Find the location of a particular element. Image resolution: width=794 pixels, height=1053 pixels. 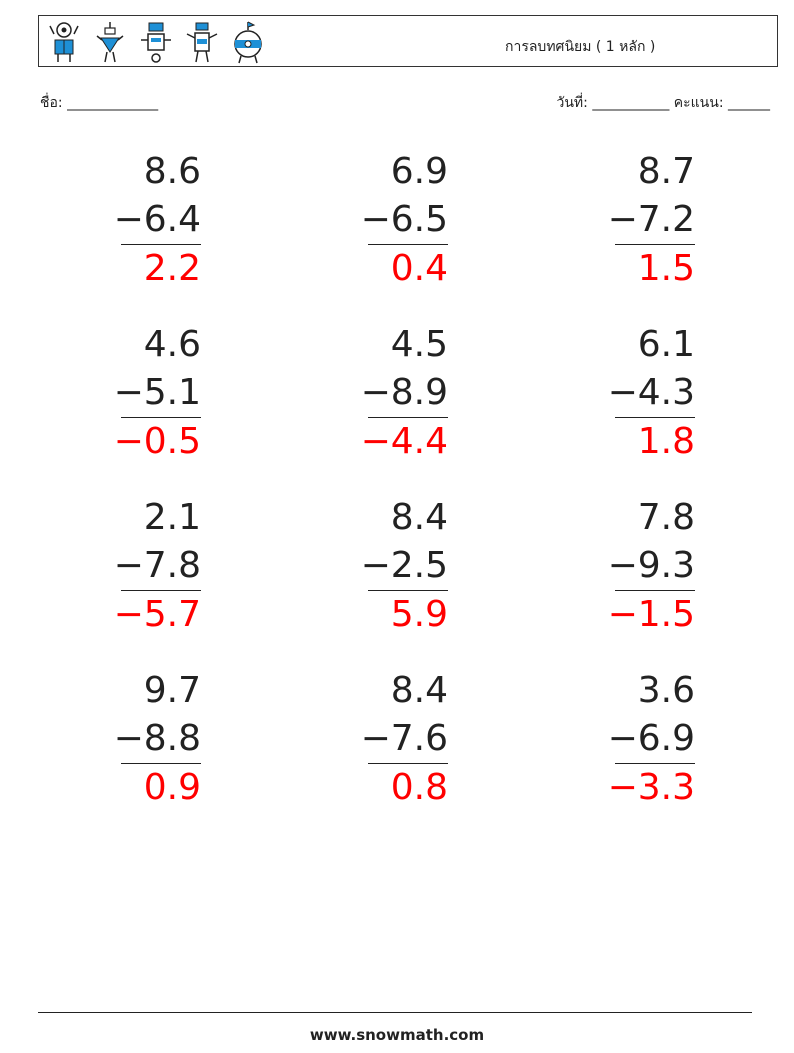

subtrahend: −8.9 is located at coordinates (404, 392).